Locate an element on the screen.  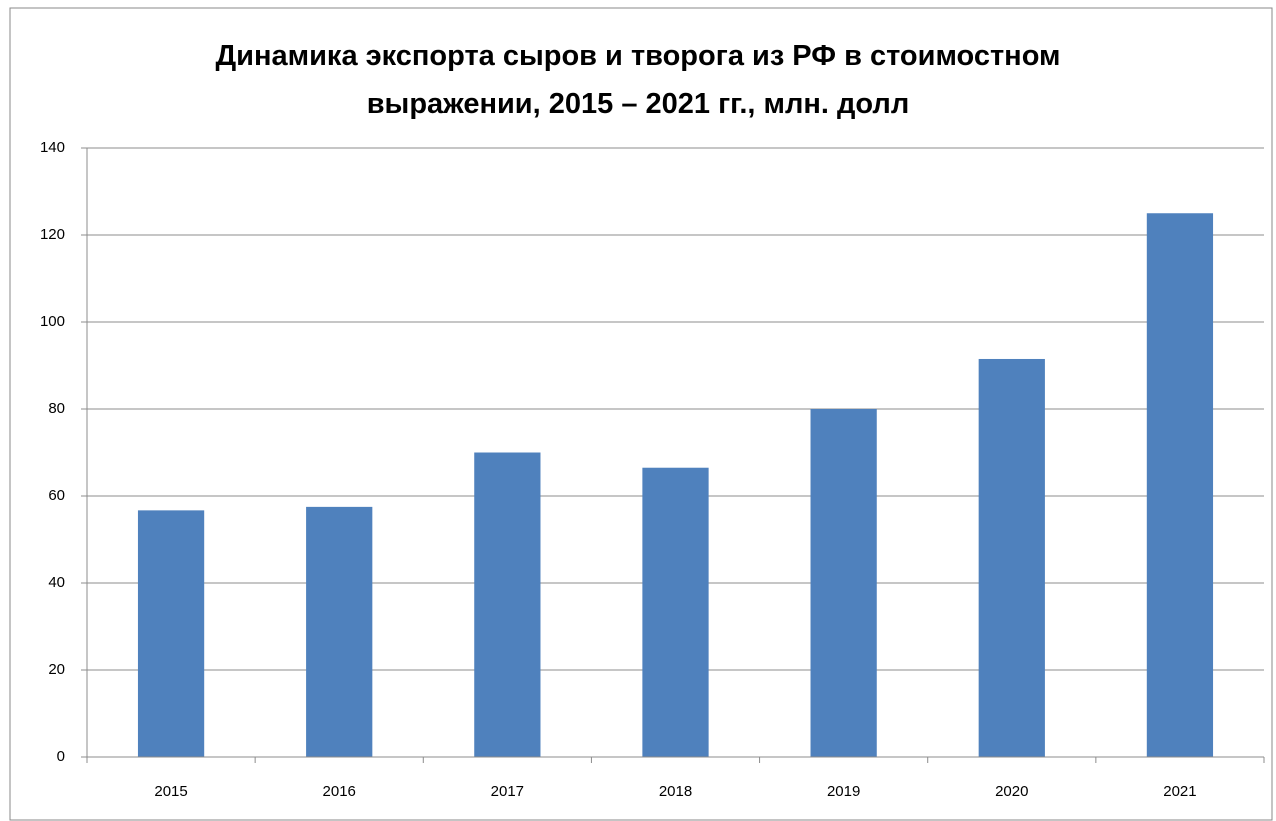
x-tick-label: 2018 is located at coordinates (675, 791).